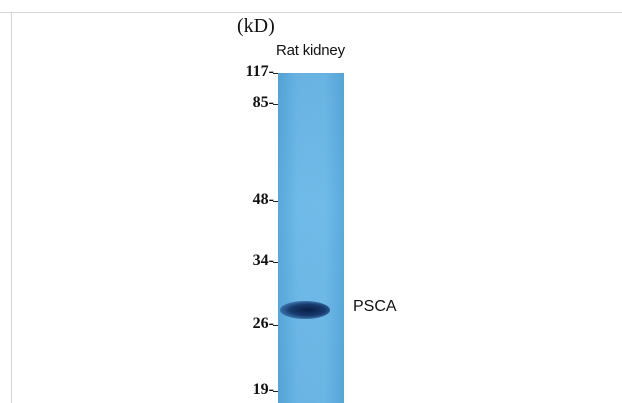 The height and width of the screenshot is (403, 622). Describe the element at coordinates (263, 389) in the screenshot. I see `marker-label-19: 19-` at that location.